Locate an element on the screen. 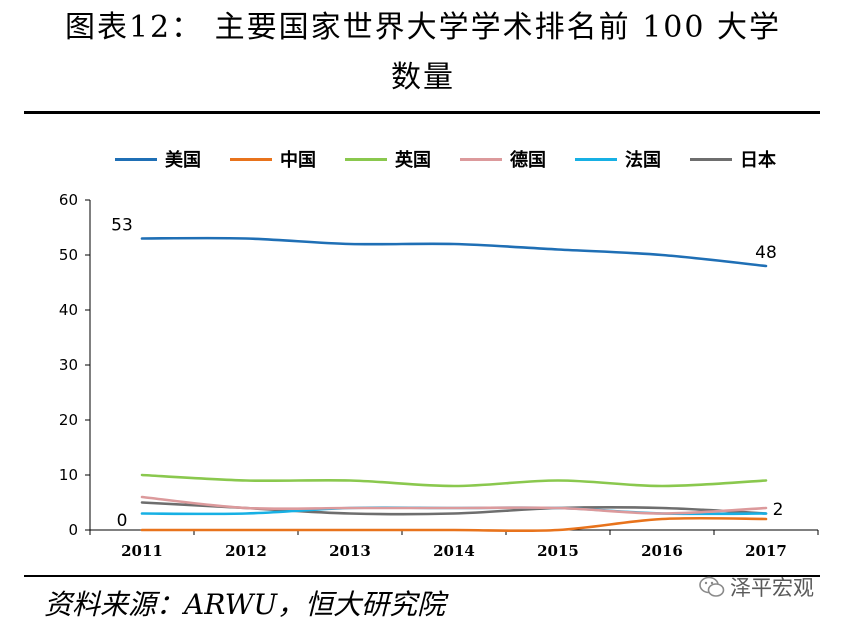 The image size is (846, 623). y-tick-label: 20 is located at coordinates (68, 420).